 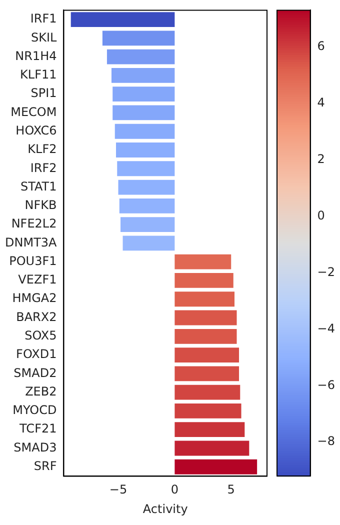 What do you see at coordinates (326, 271) in the screenshot?
I see `color-bar-label: −2` at bounding box center [326, 271].